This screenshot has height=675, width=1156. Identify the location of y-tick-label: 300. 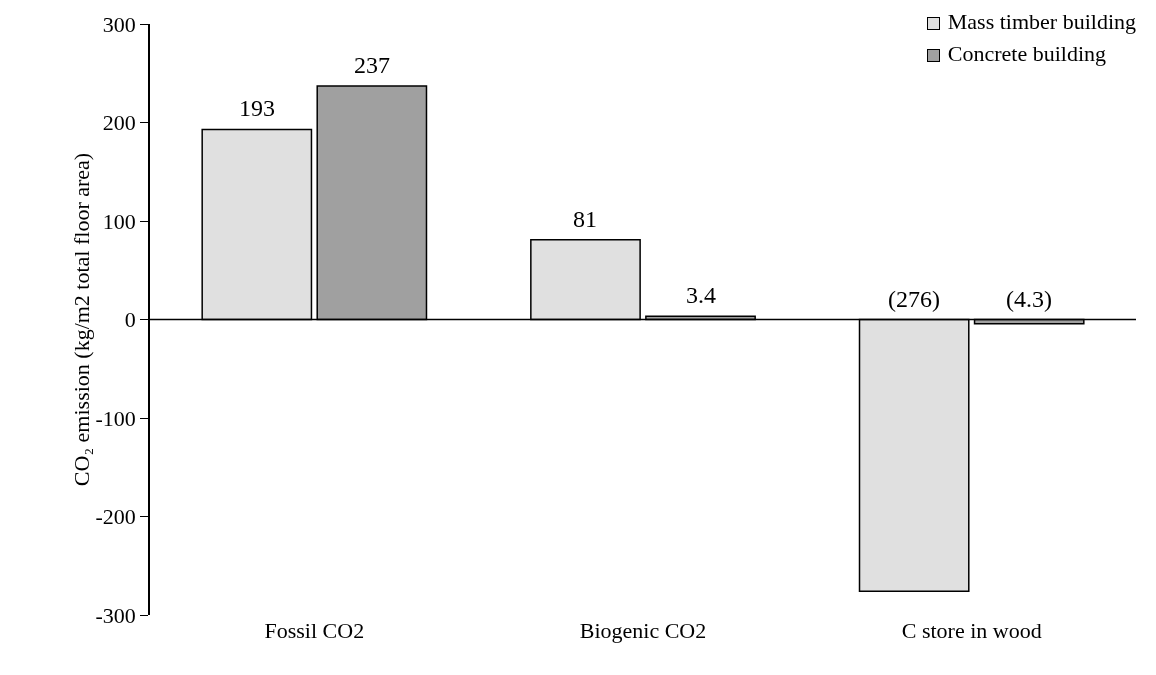
(119, 24).